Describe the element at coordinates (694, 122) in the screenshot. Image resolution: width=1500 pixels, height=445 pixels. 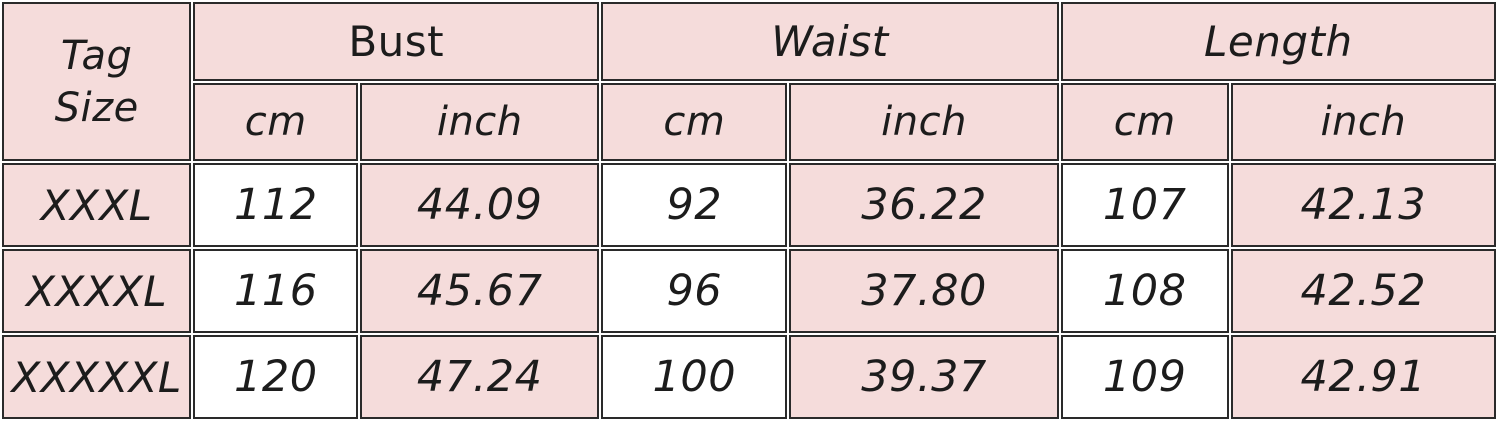
I see `waist-cm-header: cm` at that location.